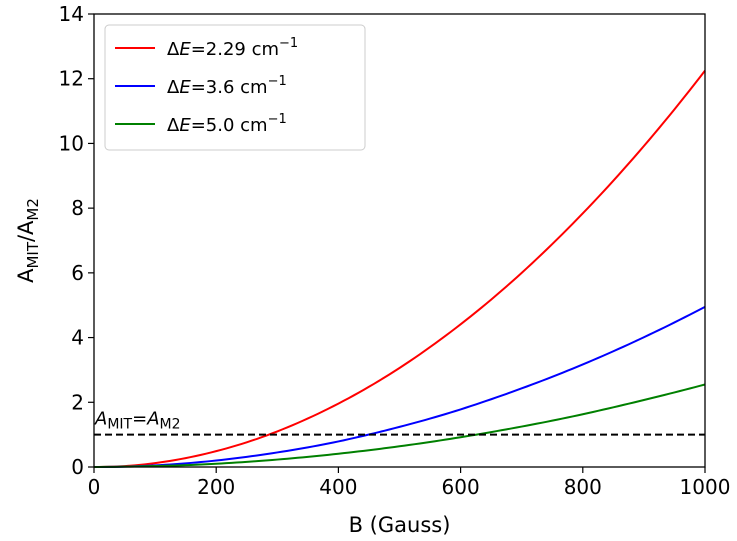  I want to click on y-tick-label: 14, so click(71, 14).